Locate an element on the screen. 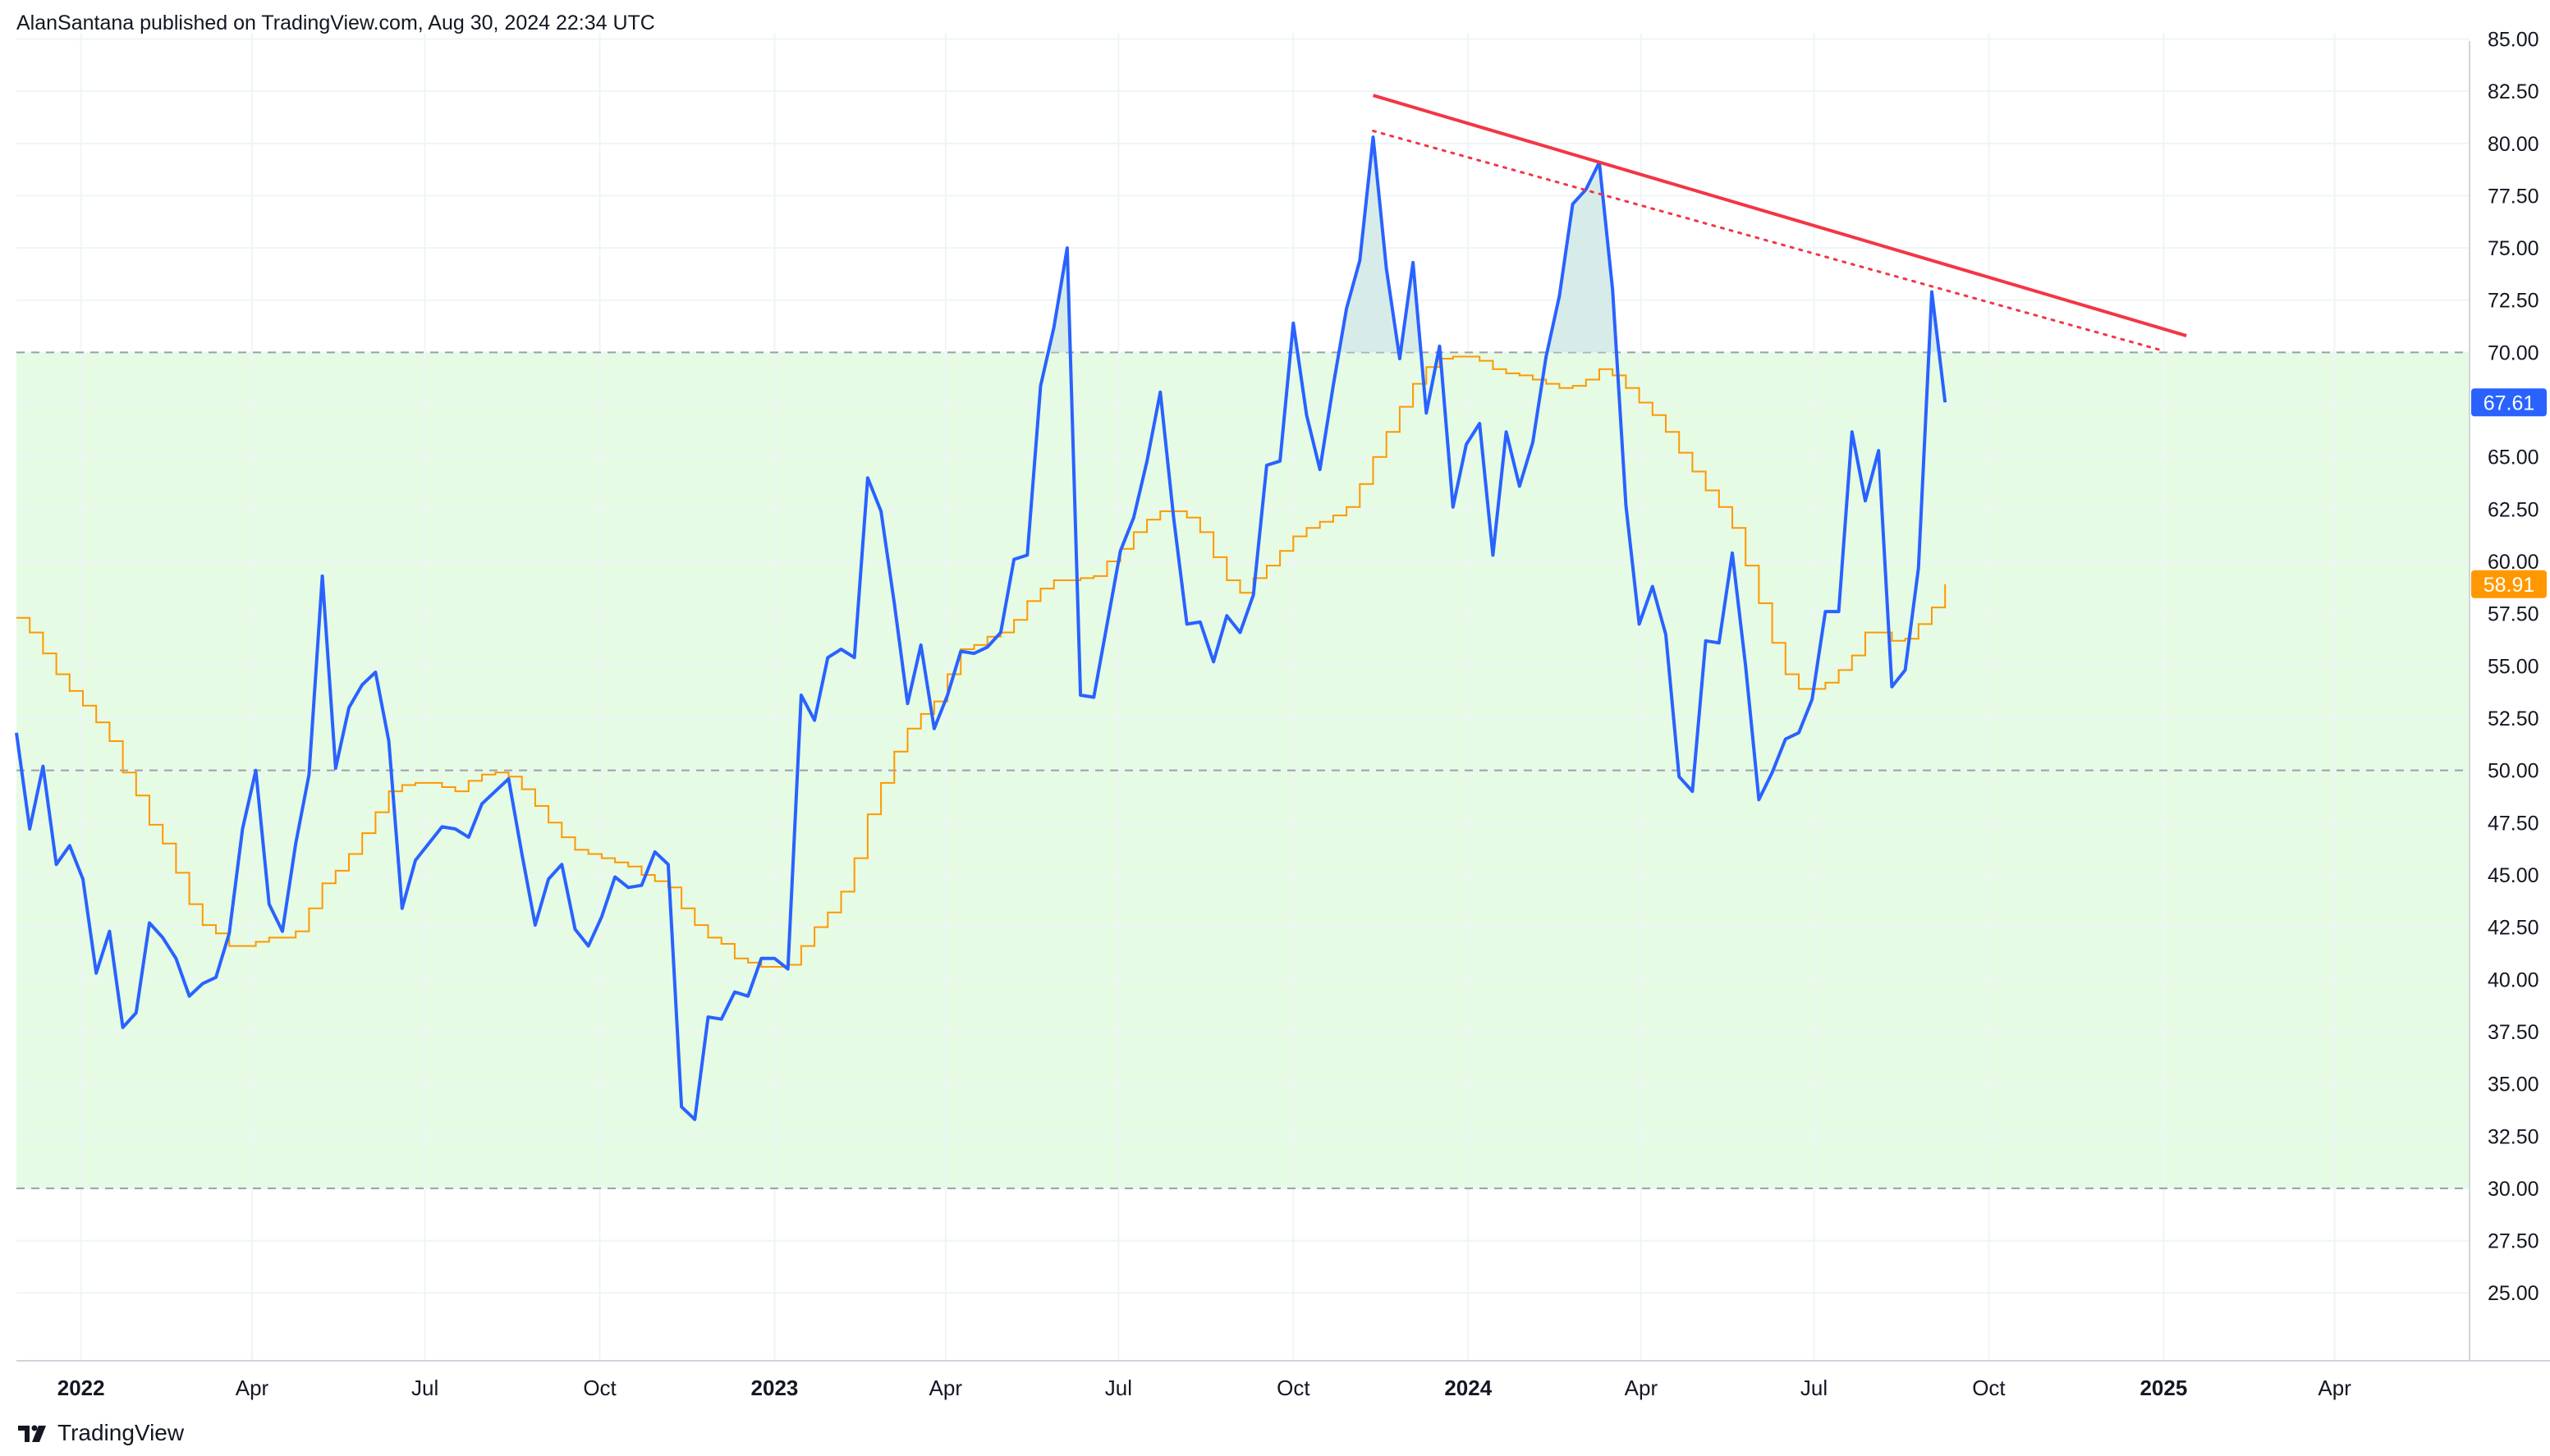  price-tick-label: 42.50 is located at coordinates (2513, 928).